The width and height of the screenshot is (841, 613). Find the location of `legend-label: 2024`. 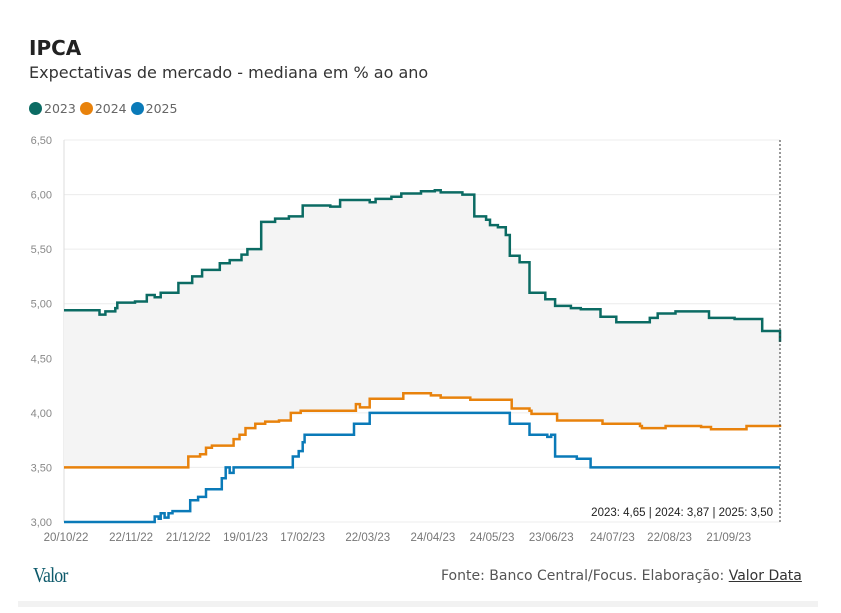

legend-label: 2024 is located at coordinates (110, 108).